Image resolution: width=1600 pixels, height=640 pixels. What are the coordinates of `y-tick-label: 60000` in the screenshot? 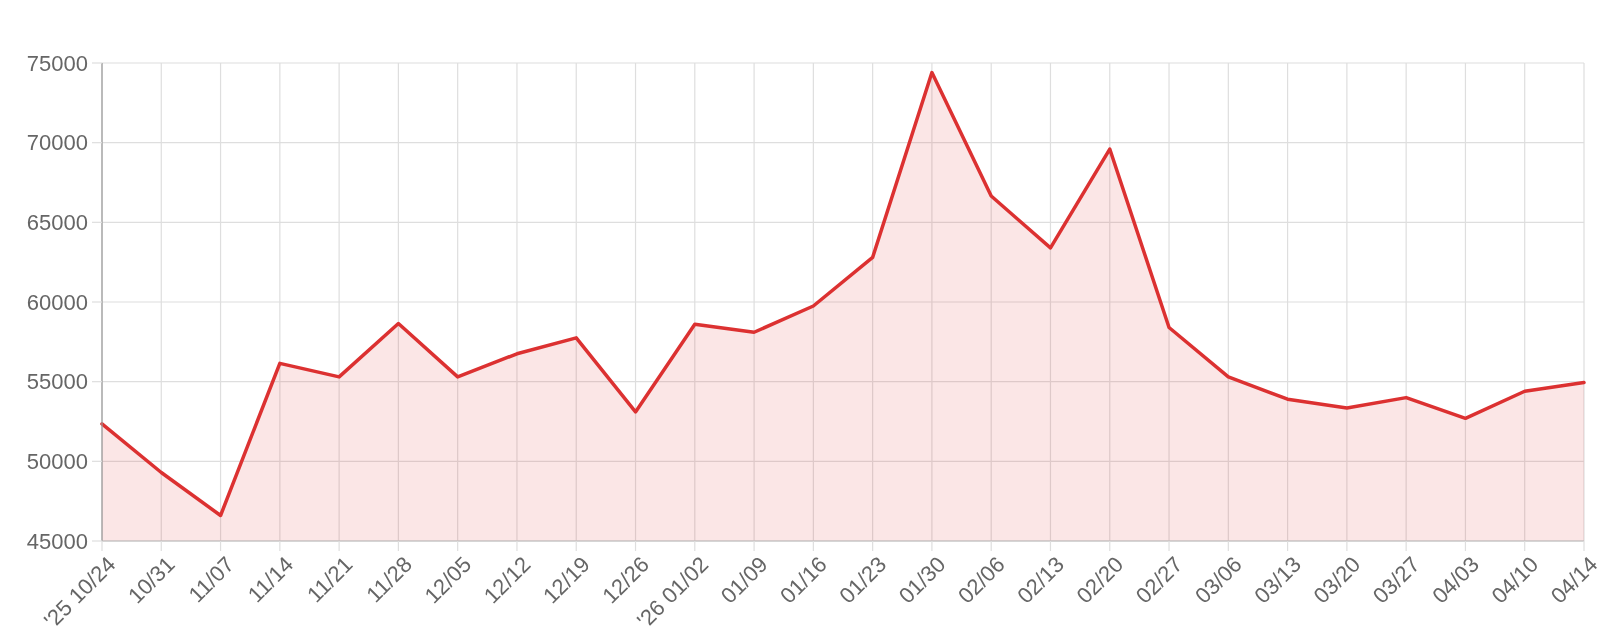 It's located at (57, 302).